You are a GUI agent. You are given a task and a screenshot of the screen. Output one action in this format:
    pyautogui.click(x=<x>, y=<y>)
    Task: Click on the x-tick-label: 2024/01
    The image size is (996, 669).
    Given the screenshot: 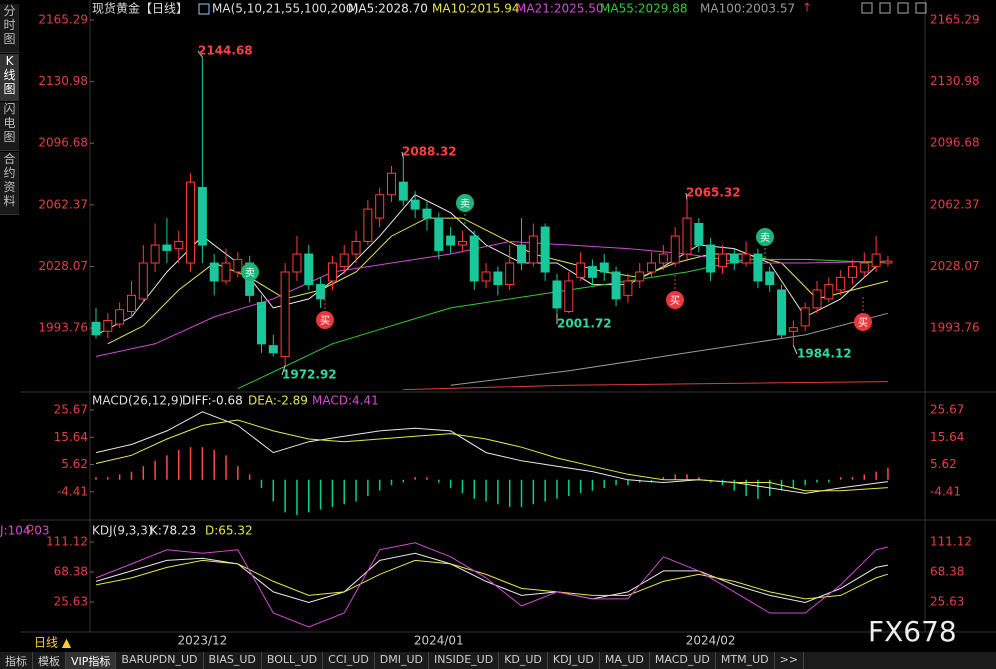 What is the action you would take?
    pyautogui.click(x=439, y=641)
    